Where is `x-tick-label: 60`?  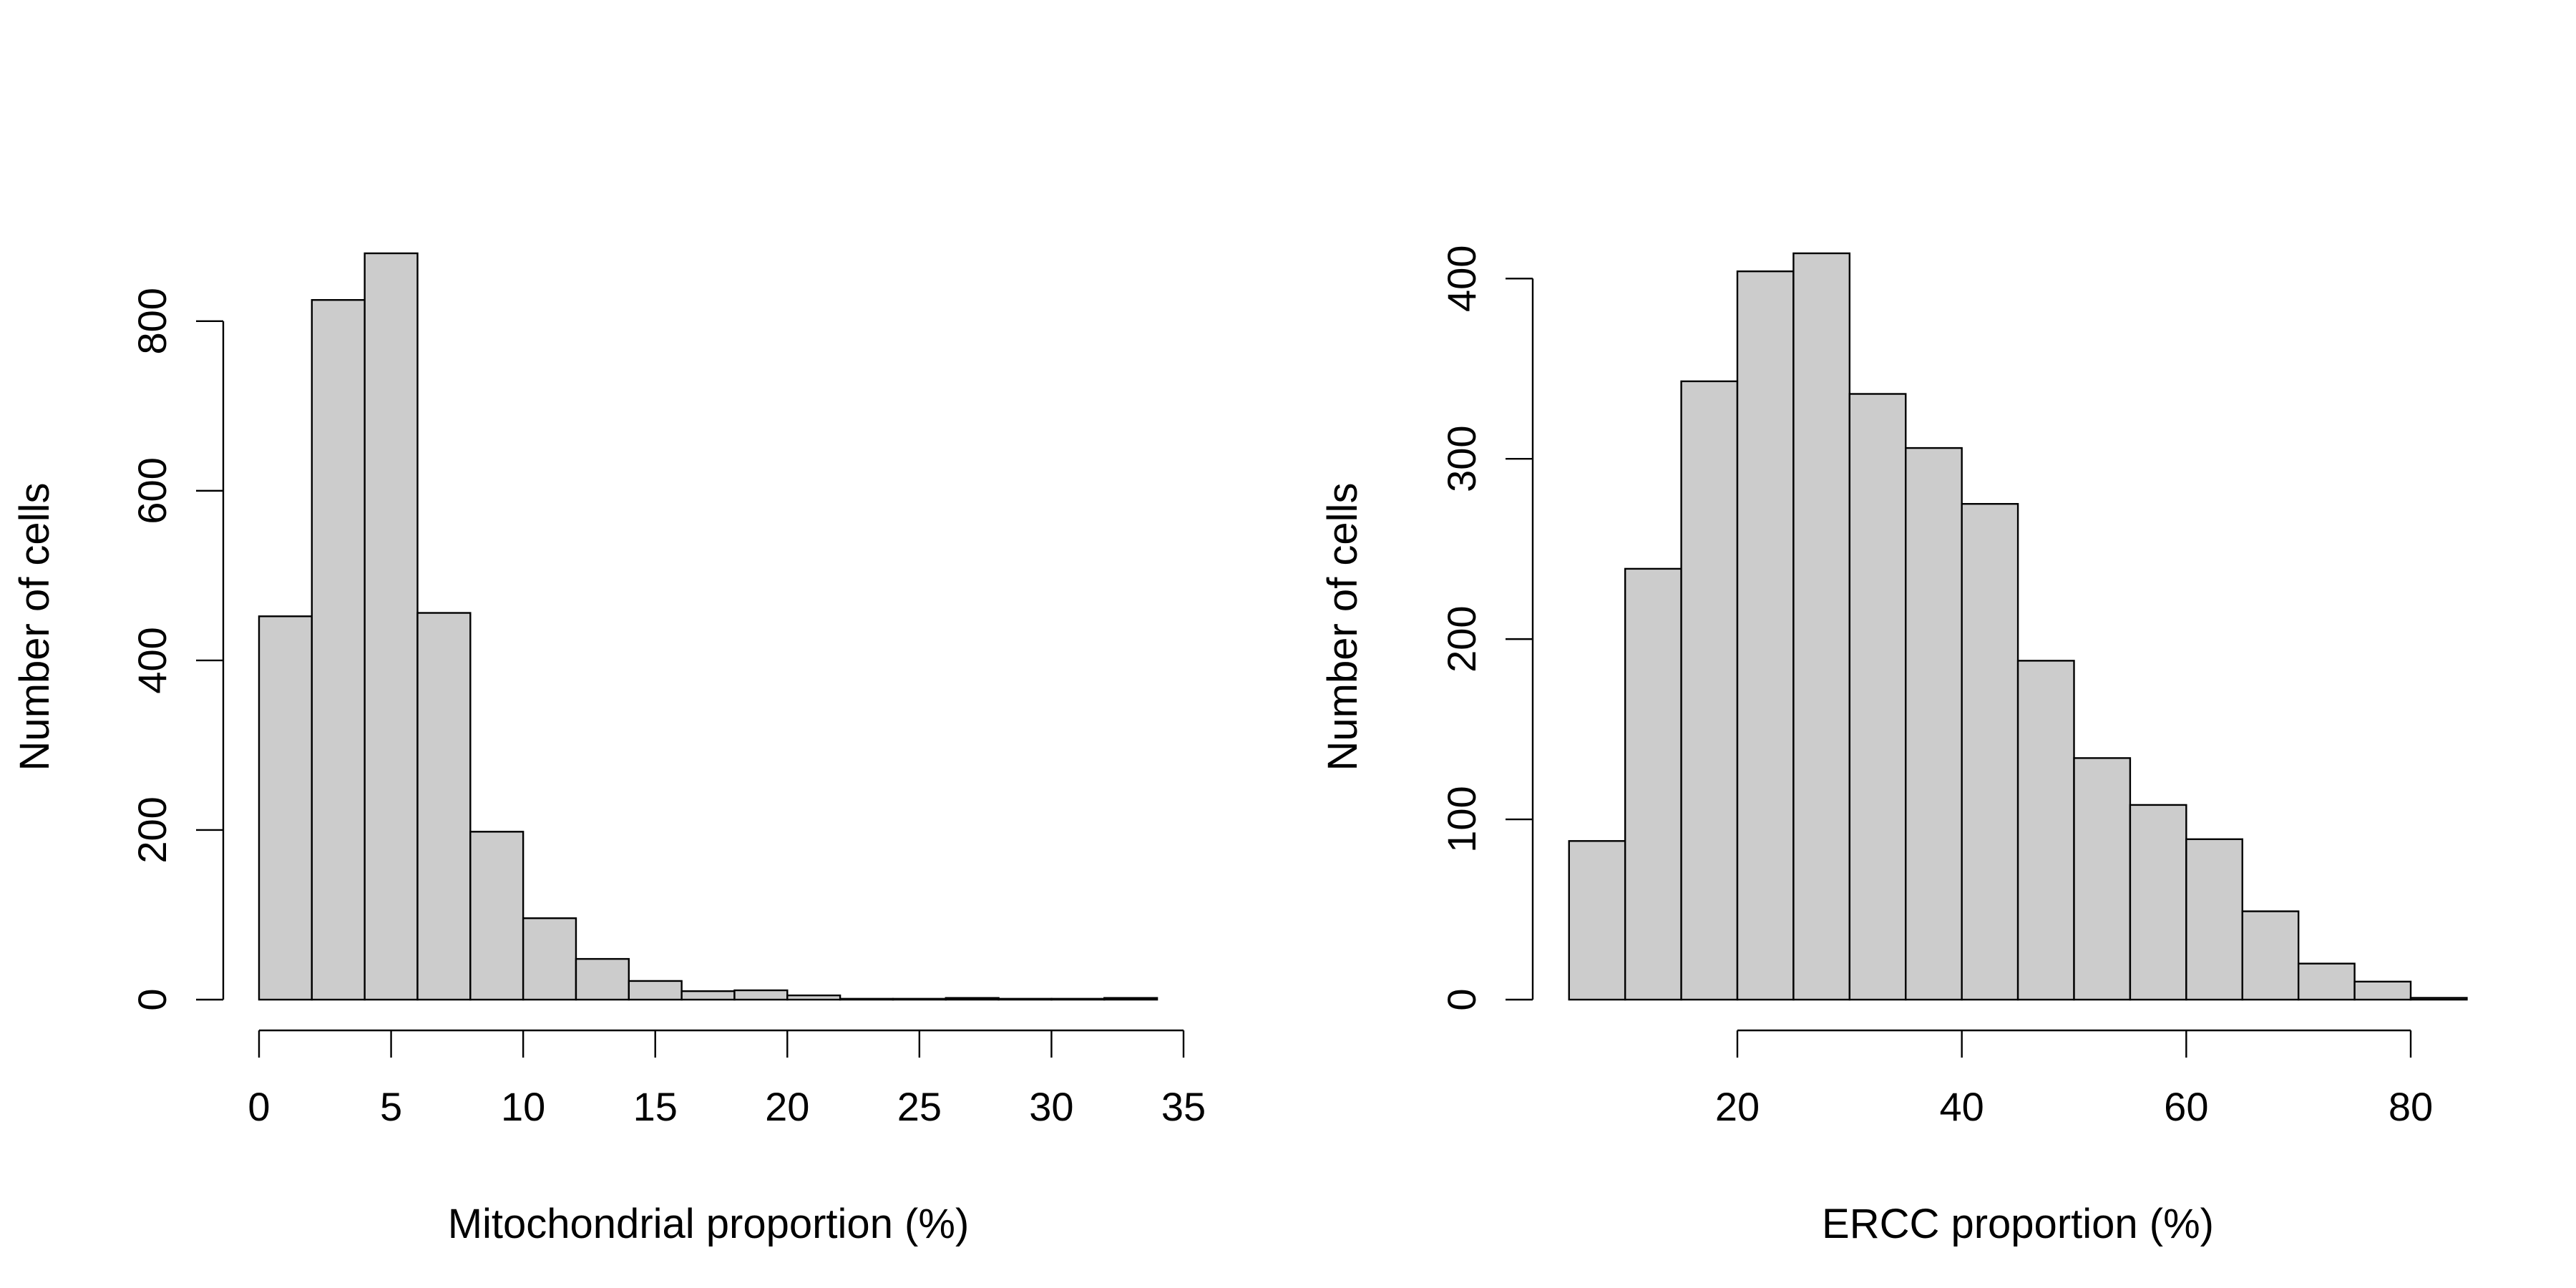 x-tick-label: 60 is located at coordinates (2186, 1106).